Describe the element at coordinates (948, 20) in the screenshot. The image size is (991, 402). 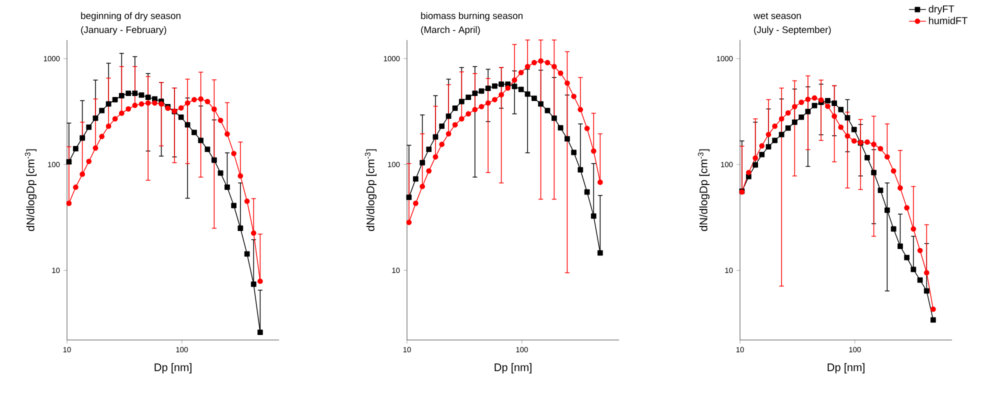
I see `legend-label: humidFT` at that location.